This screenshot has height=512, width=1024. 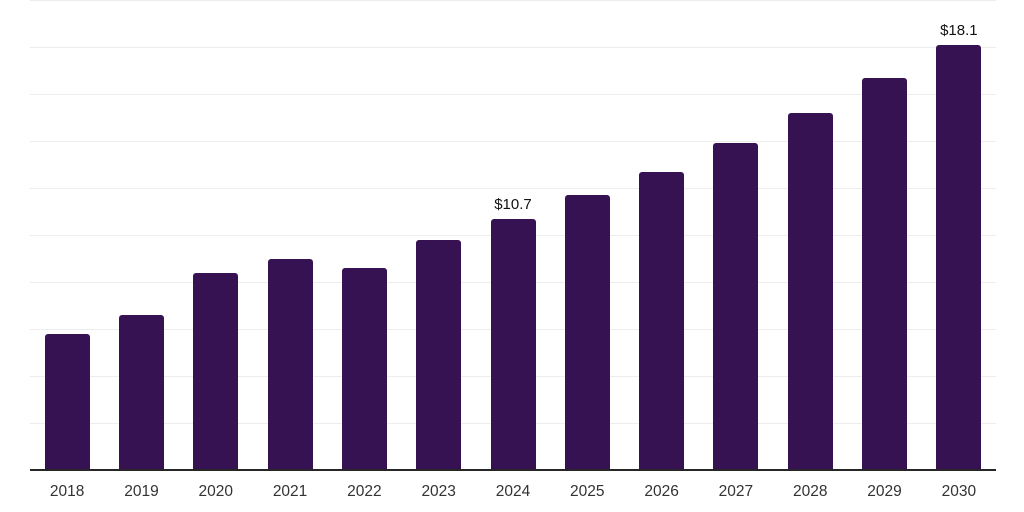 I want to click on x-tick-2018: 2018, so click(x=67, y=491).